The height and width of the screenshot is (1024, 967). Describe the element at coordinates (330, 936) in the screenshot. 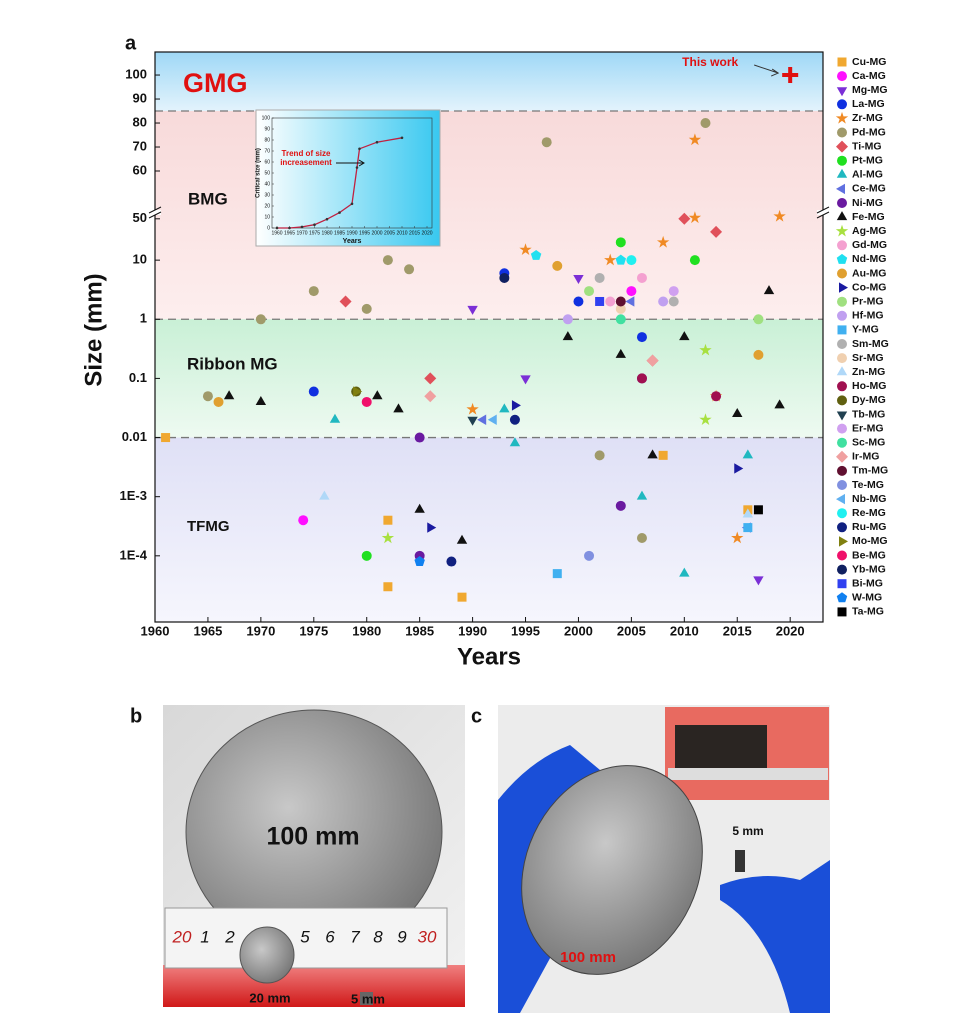

I see `ruler-number: 6` at that location.